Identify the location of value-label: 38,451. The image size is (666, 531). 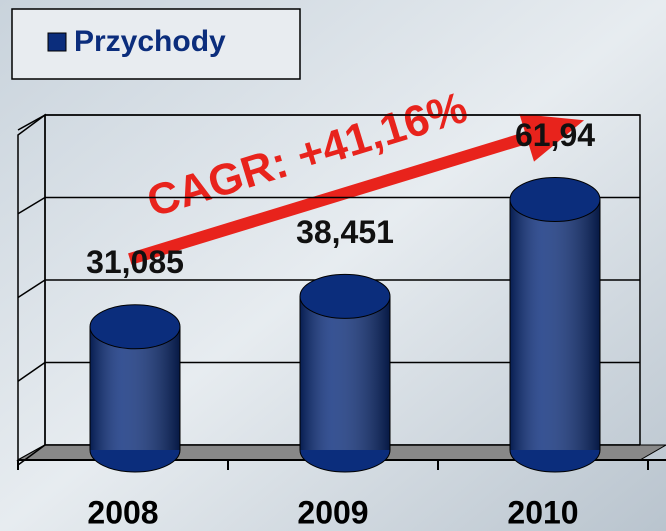
(345, 232).